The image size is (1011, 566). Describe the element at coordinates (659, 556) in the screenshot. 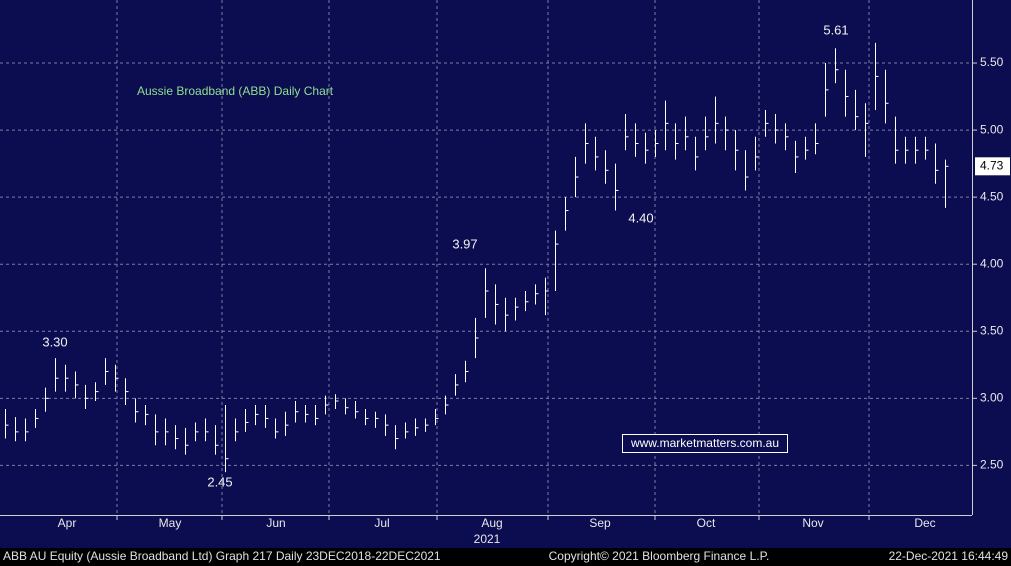

I see `footer-center: Copyright© 2021 Bloomberg Finance L.P.` at that location.